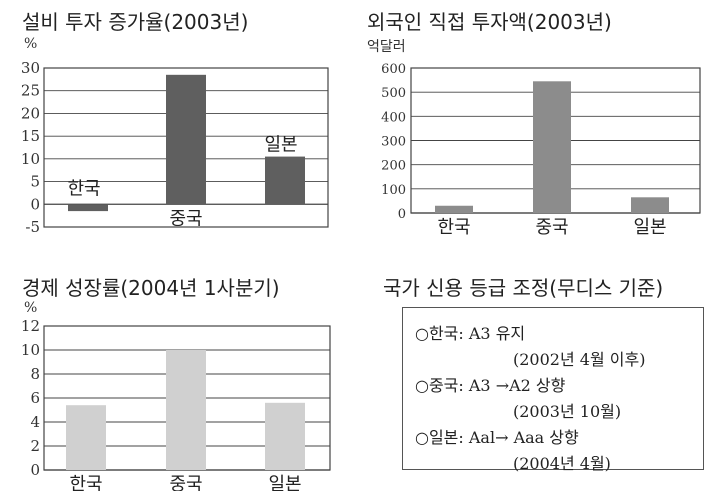  Describe the element at coordinates (386, 47) in the screenshot. I see `chart2-unit: 억달러` at that location.